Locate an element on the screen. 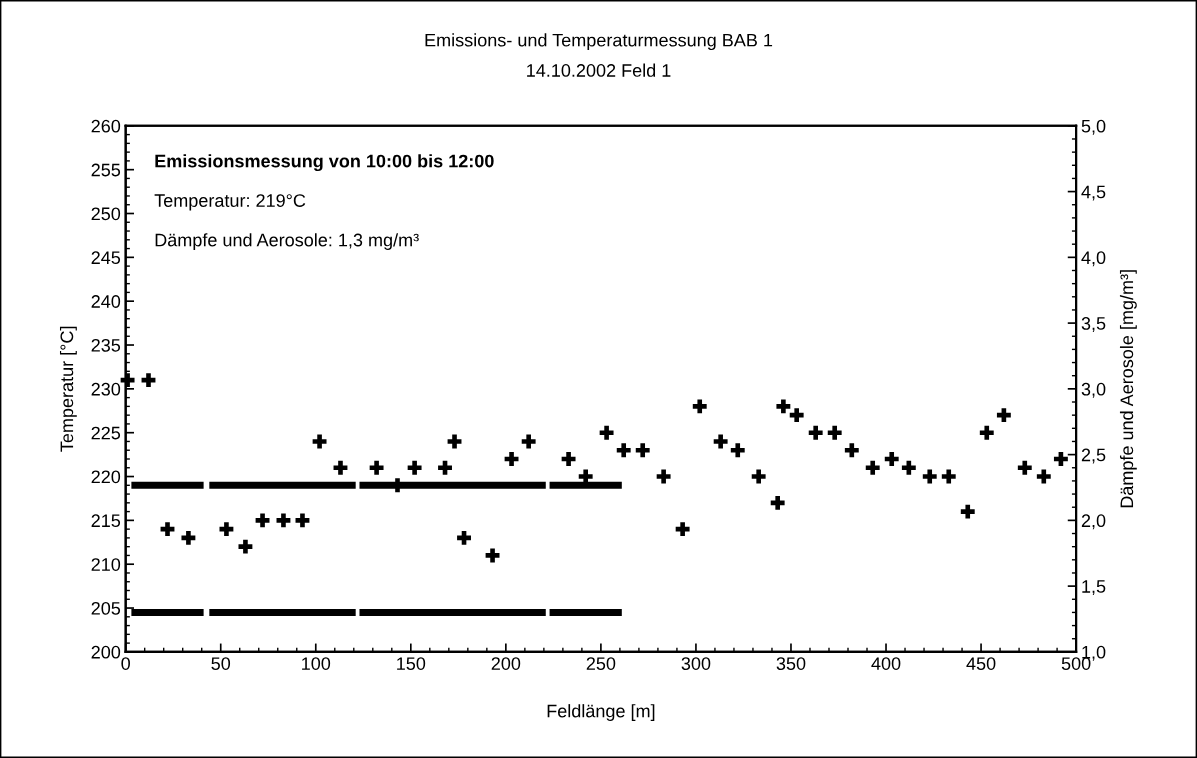  y2-tick-label: 1,5 is located at coordinates (1094, 587).